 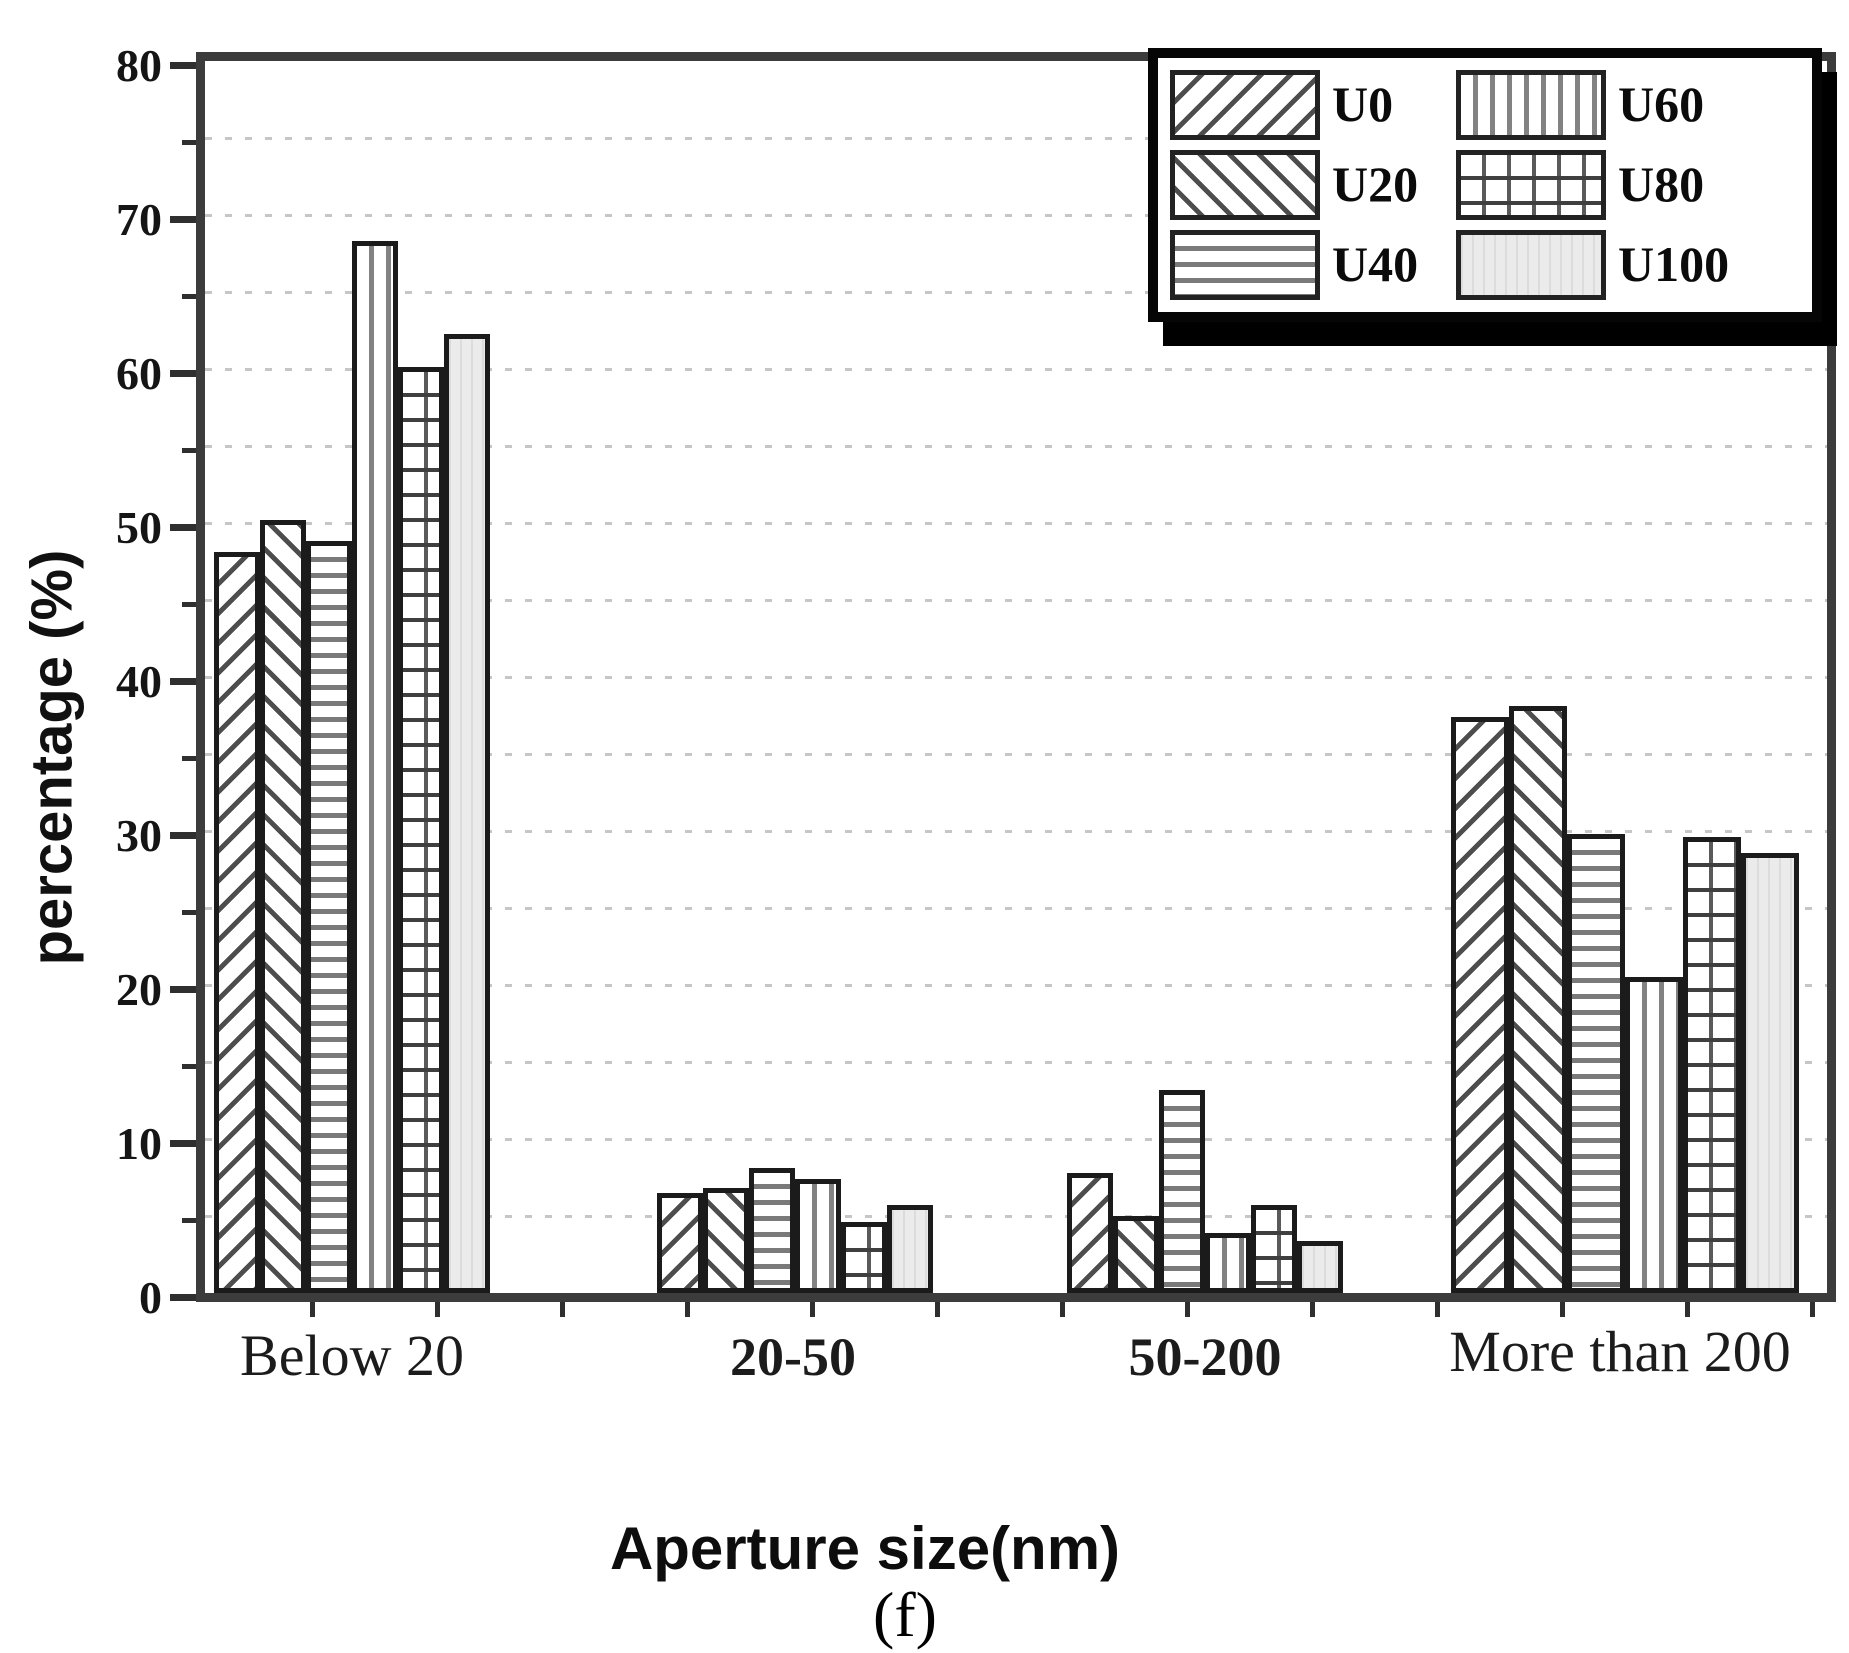 I want to click on y-tick-label-10: 10, so click(x=139, y=1143).